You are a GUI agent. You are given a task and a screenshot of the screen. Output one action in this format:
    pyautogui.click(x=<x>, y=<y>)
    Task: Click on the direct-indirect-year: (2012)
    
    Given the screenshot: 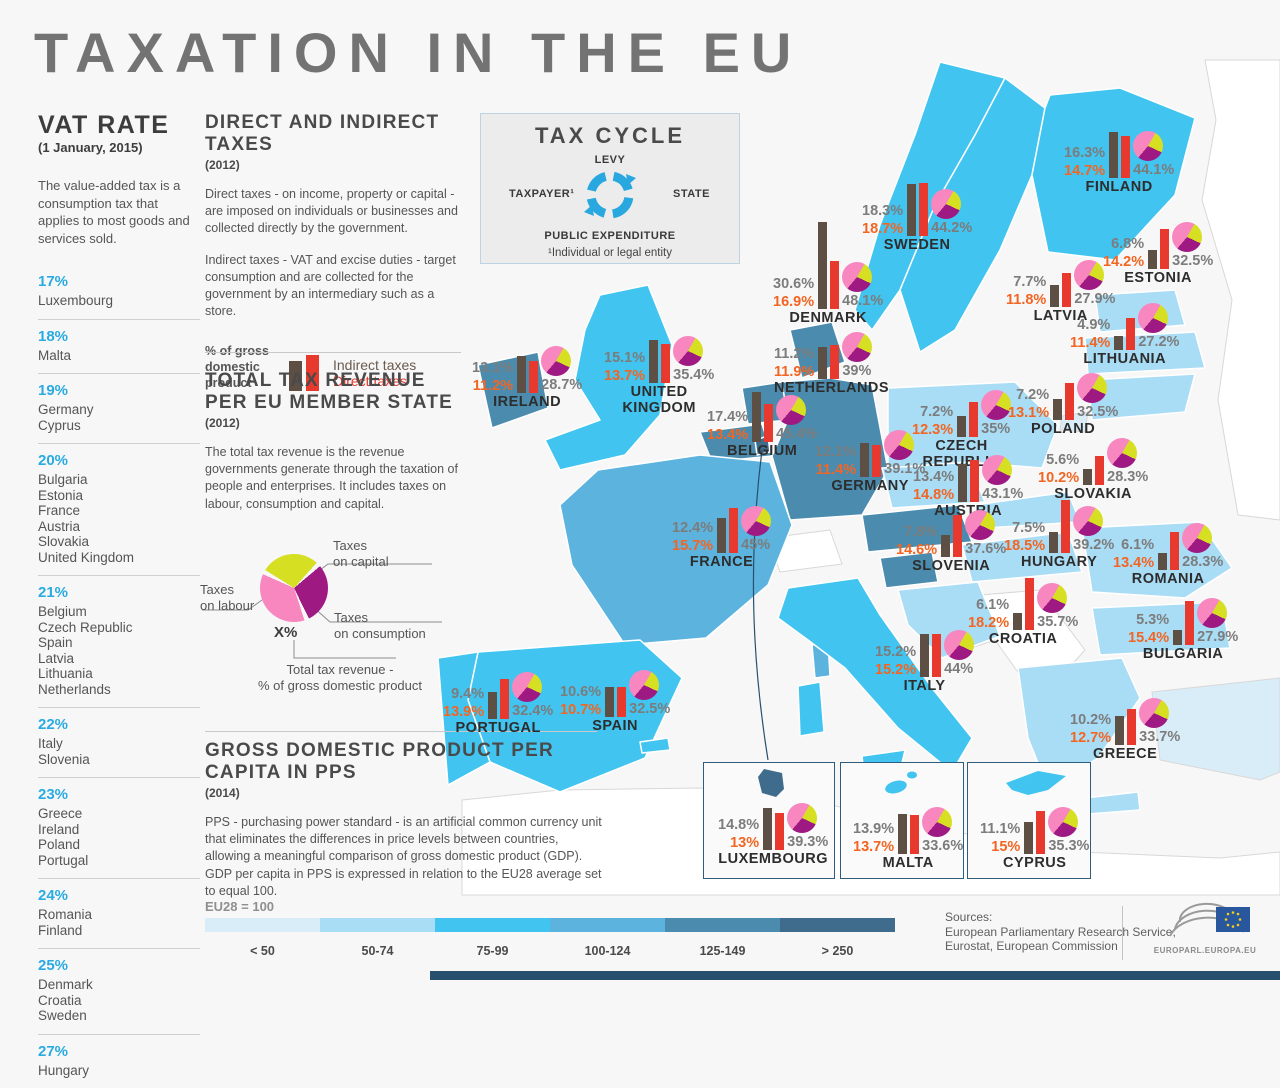 What is the action you would take?
    pyautogui.click(x=222, y=164)
    